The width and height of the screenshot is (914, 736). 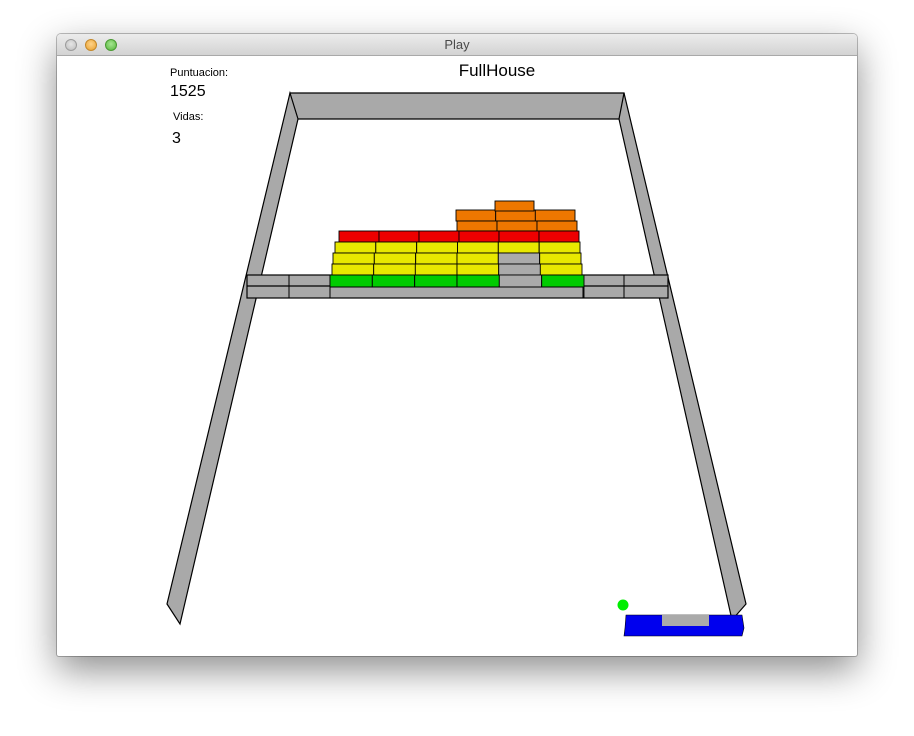 What do you see at coordinates (188, 117) in the screenshot?
I see `lives-label: Vidas:` at bounding box center [188, 117].